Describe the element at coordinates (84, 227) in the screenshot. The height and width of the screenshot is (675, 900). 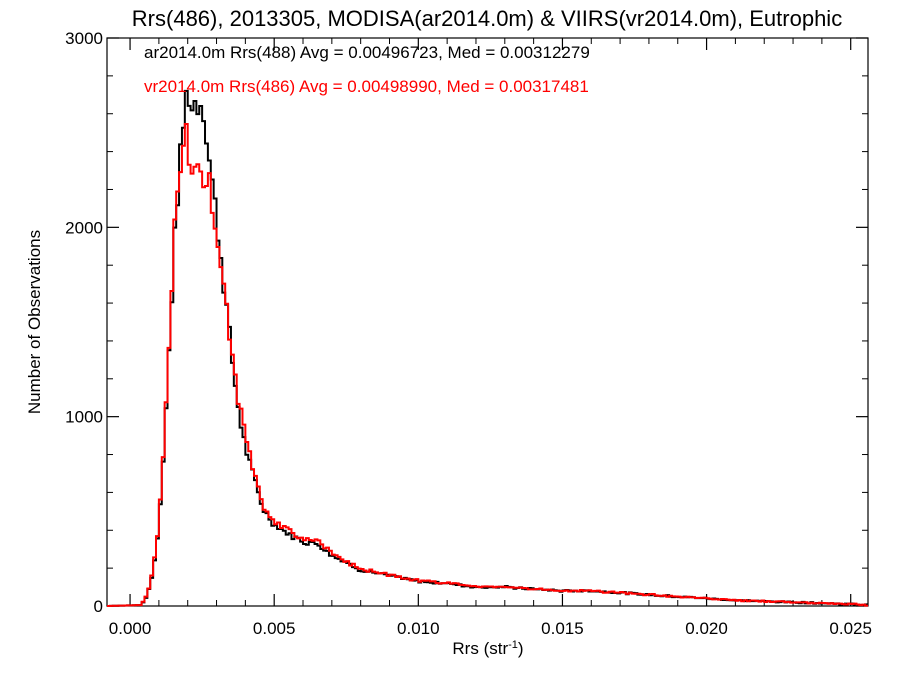
I see `y-tick-label: 2000` at that location.